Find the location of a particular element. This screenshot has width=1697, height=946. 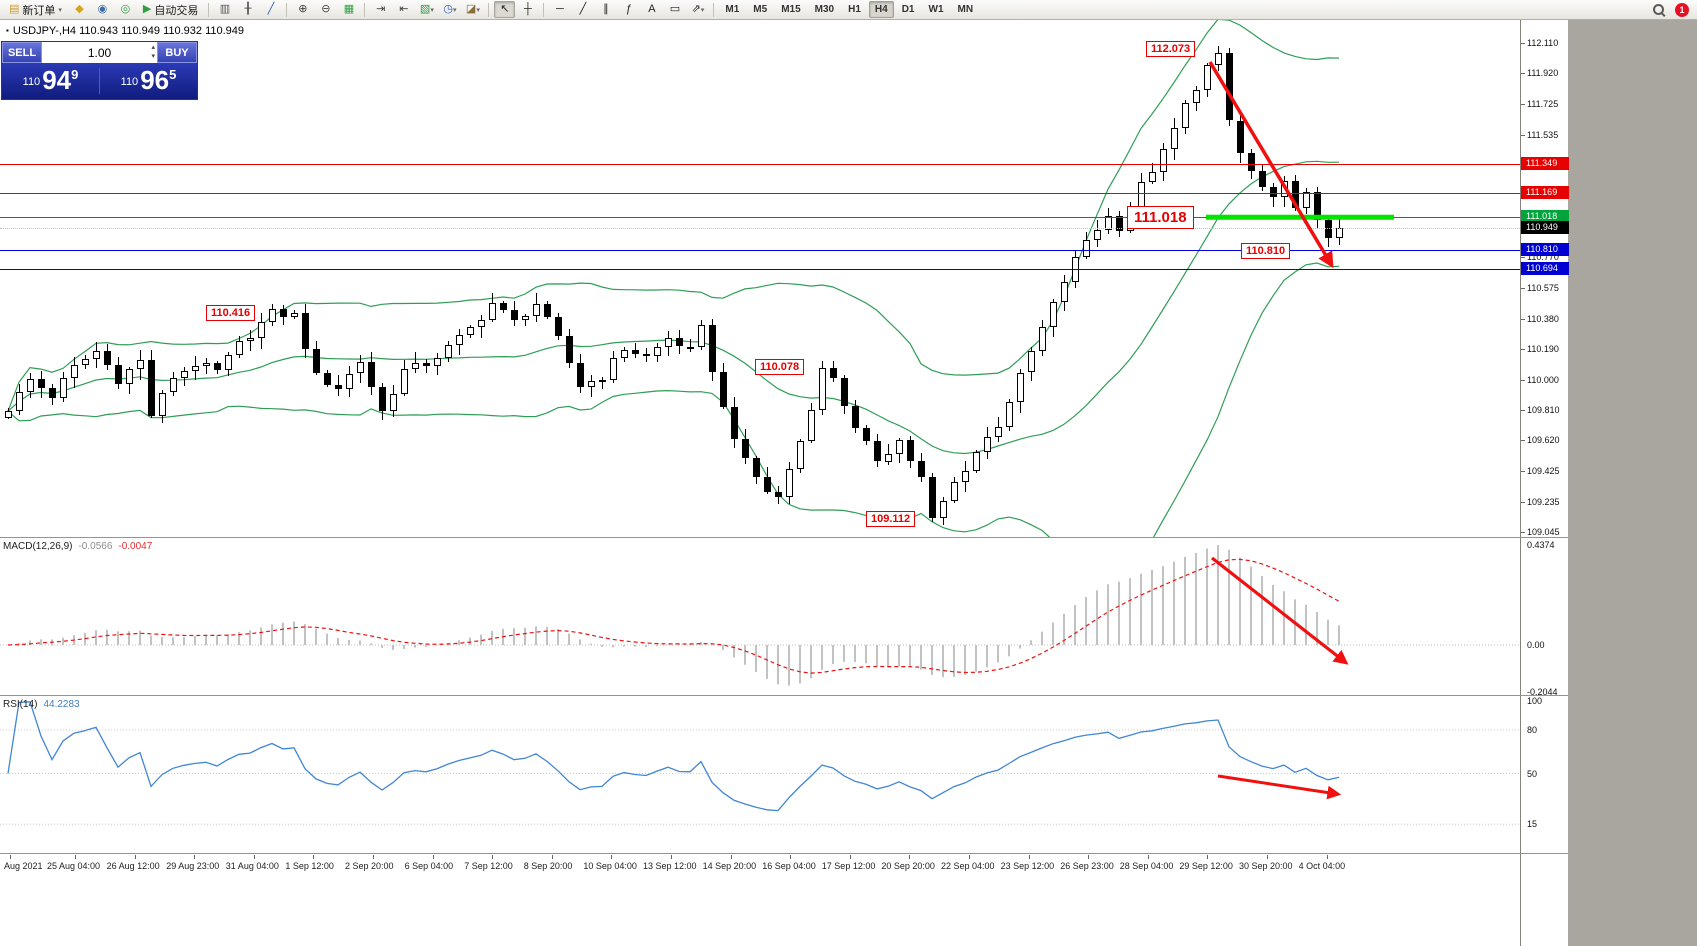

community-button: ◎ is located at coordinates (125, 9).